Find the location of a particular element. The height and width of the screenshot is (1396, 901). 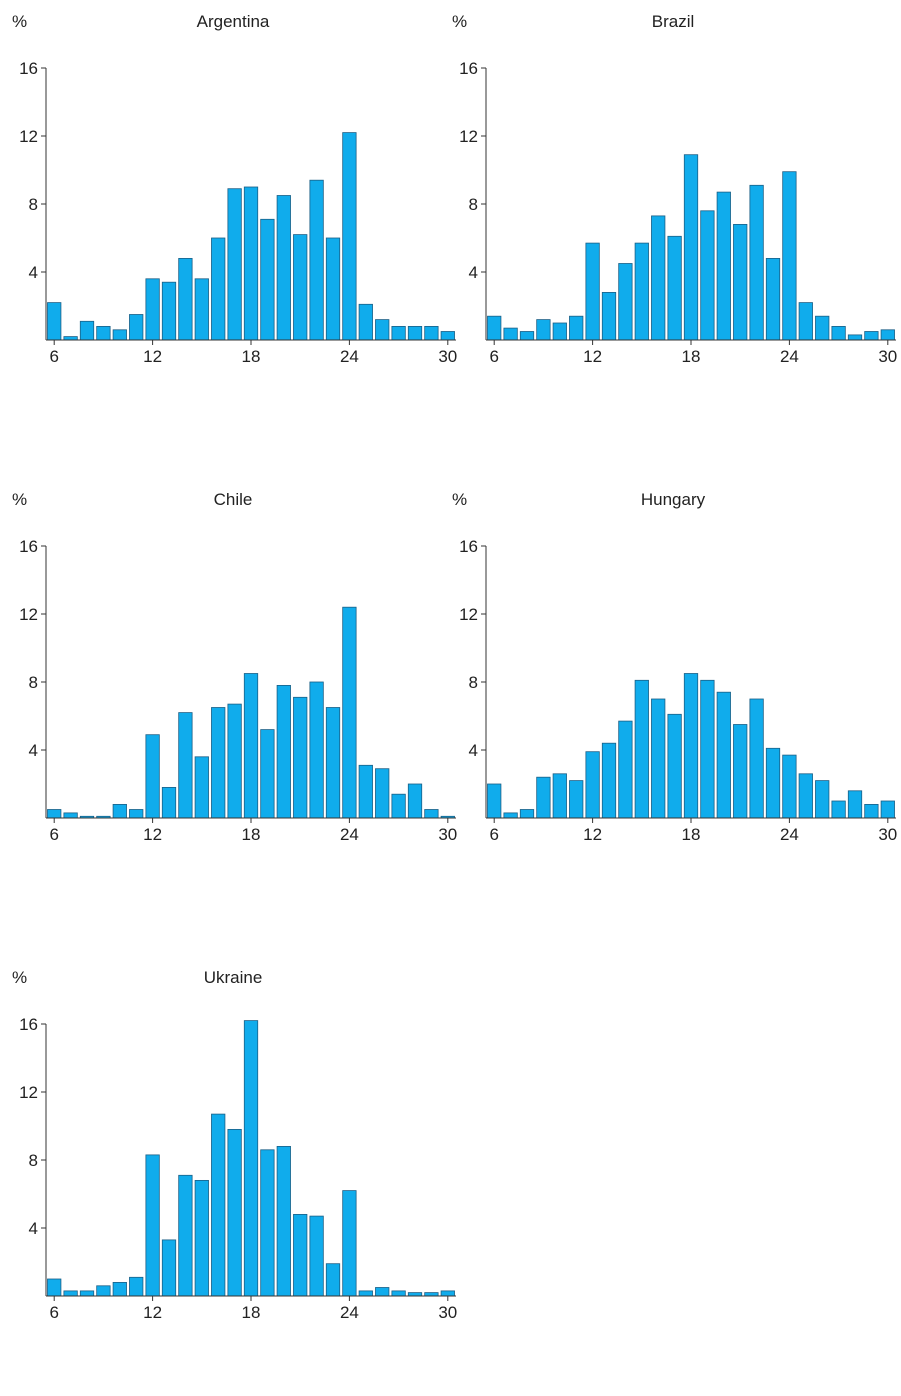

chart-title: Argentina is located at coordinates (233, 21).